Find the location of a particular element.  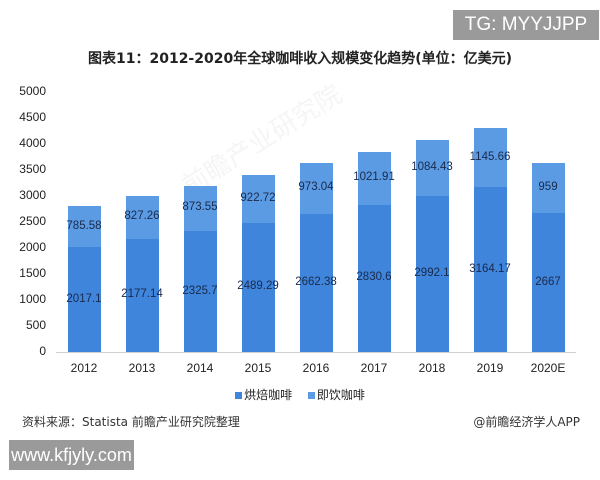

x-tick-label: 2012 is located at coordinates (84, 368).